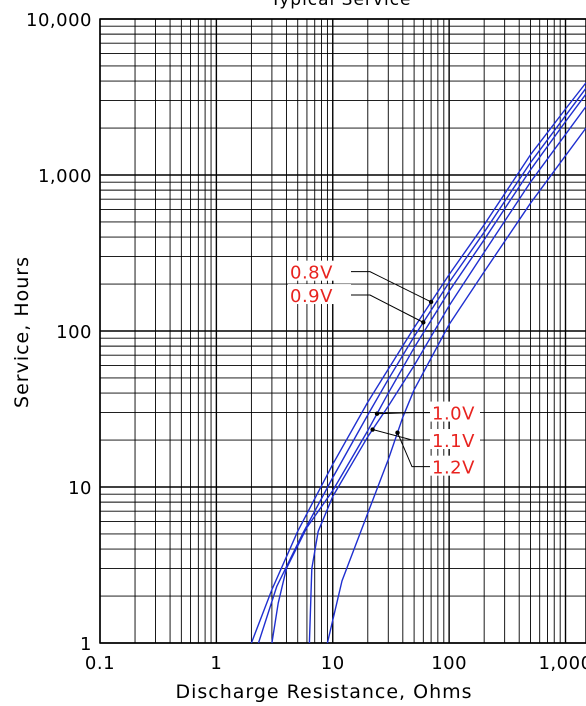 The image size is (586, 706). What do you see at coordinates (216, 663) in the screenshot?
I see `x-tick-label: 1` at bounding box center [216, 663].